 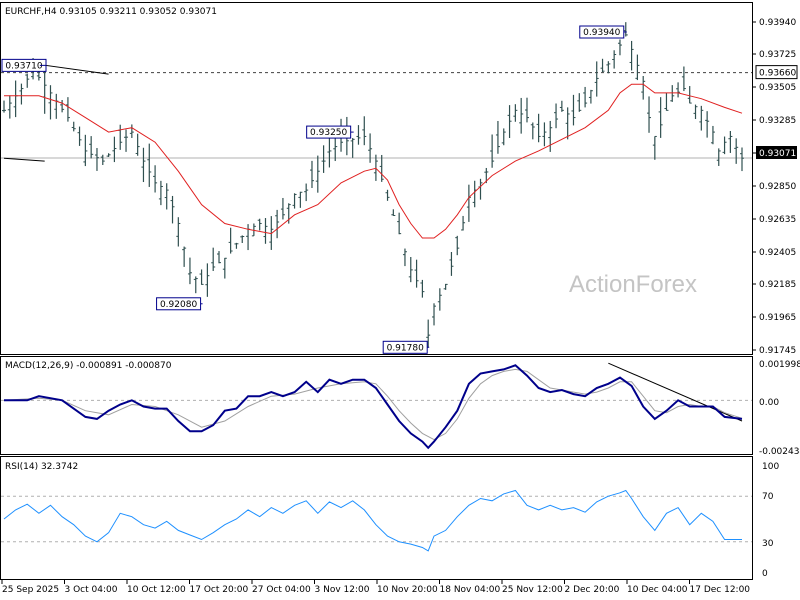 What do you see at coordinates (328, 133) in the screenshot?
I see `price-annotation-label: 0.93250` at bounding box center [328, 133].